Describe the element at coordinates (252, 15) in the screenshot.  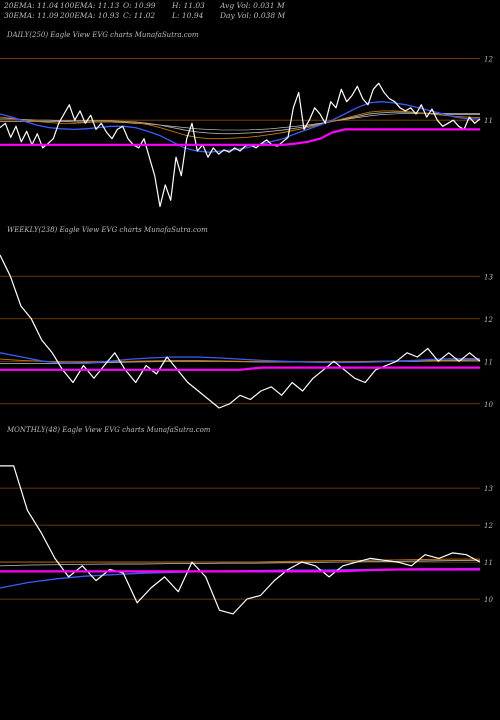
I see `stat-day-vol: Day Vol: 0.038 M` at that location.